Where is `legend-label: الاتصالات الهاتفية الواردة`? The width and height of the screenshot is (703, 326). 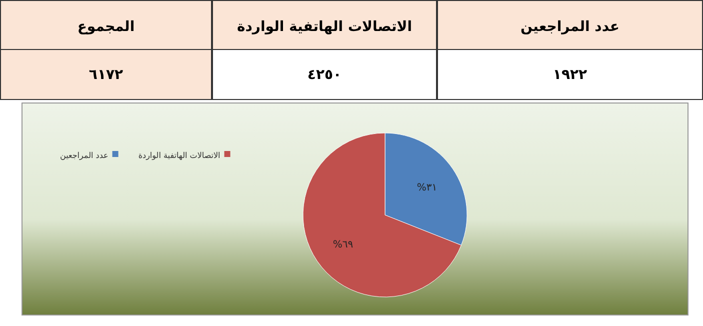 legend-label: الاتصالات الهاتفية الواردة is located at coordinates (179, 155).